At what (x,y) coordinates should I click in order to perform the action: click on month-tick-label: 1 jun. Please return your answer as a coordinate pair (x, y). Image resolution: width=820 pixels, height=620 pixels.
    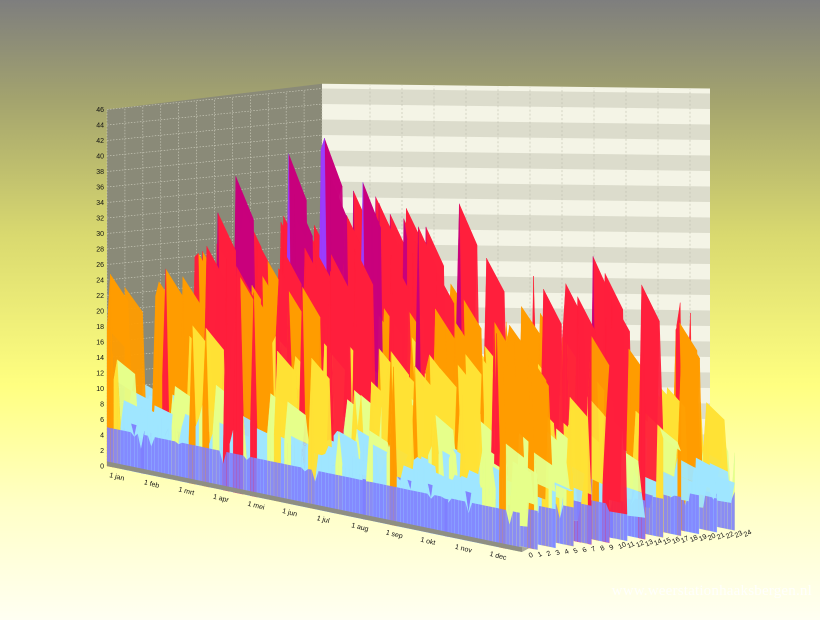
    Looking at the image, I should click on (289, 513).